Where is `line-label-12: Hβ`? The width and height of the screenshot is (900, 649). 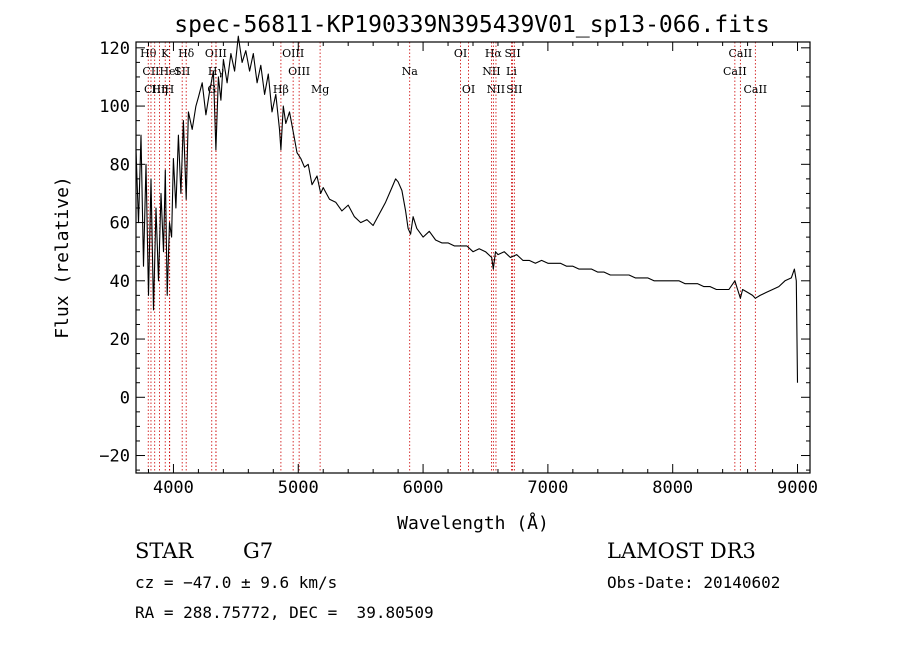 line-label-12: Hβ is located at coordinates (281, 89).